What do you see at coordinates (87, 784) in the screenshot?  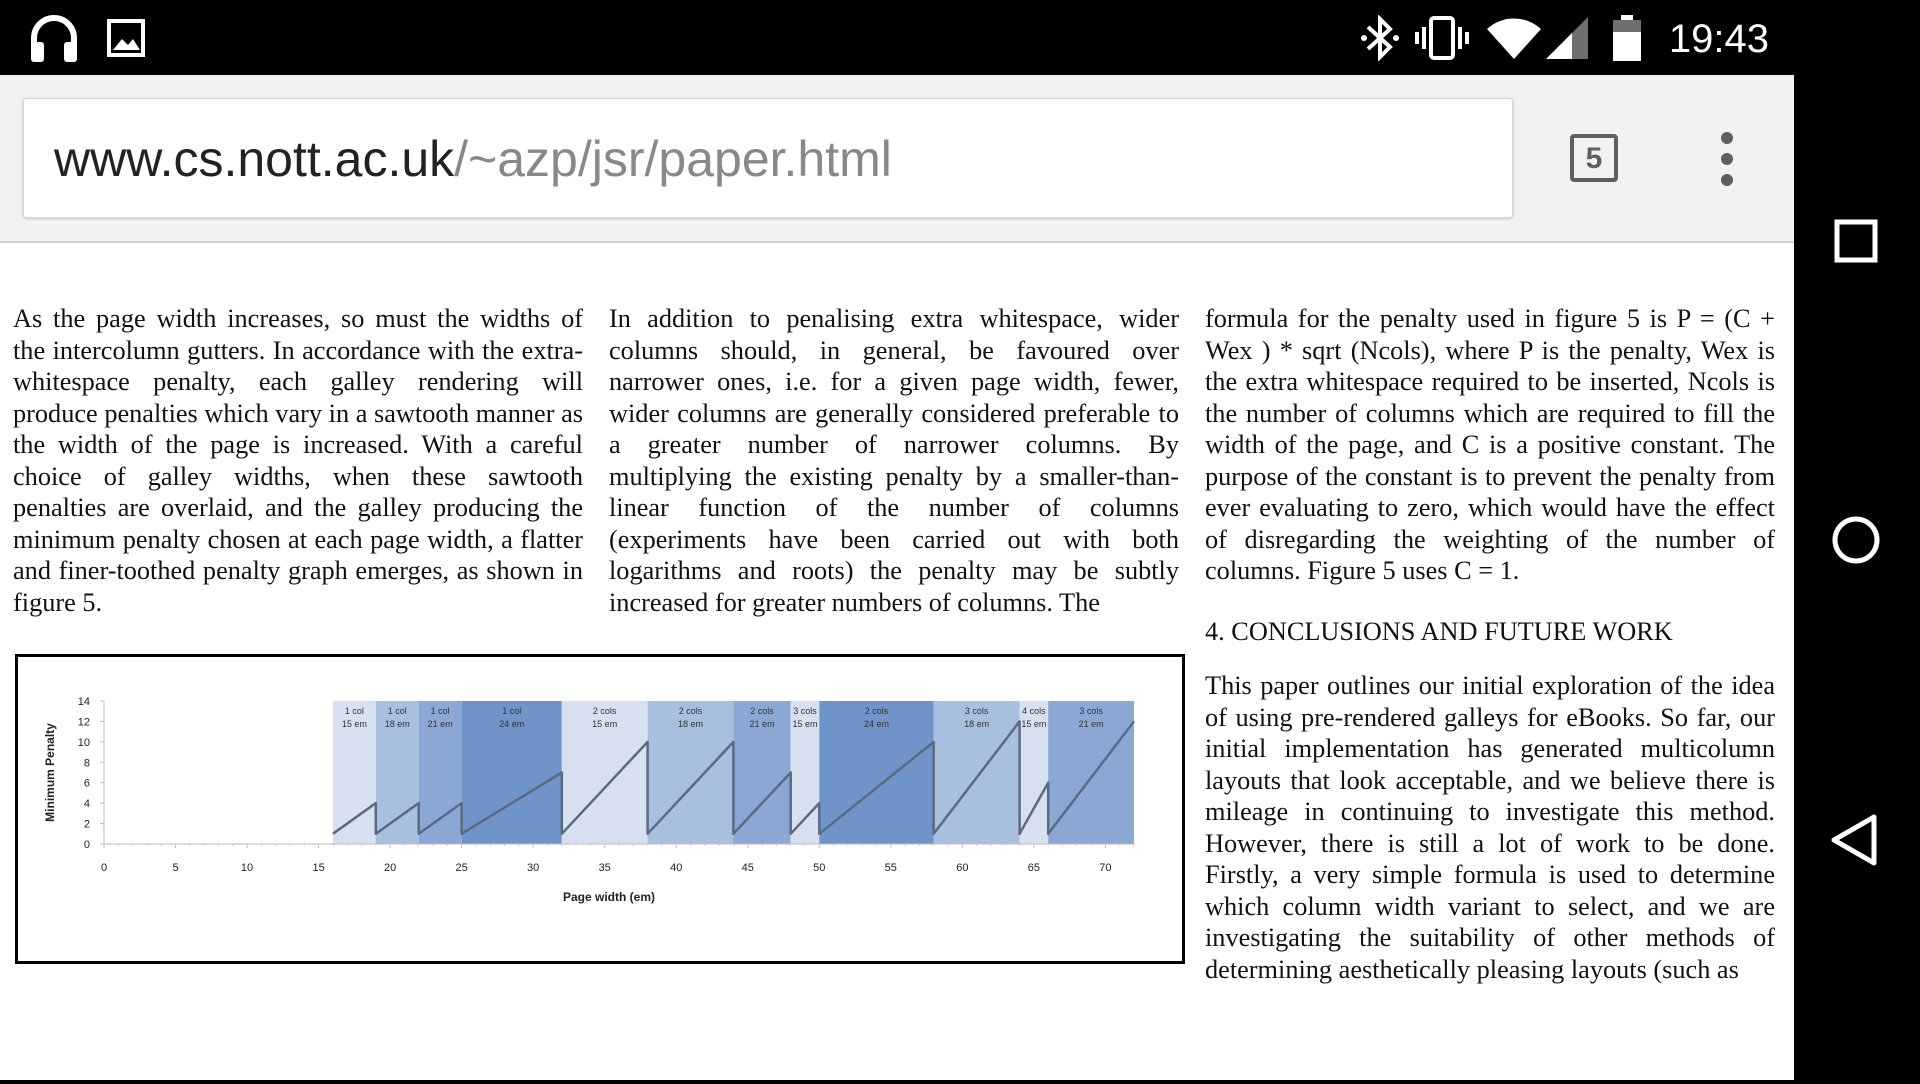 I see `y-tick-label: 6` at bounding box center [87, 784].